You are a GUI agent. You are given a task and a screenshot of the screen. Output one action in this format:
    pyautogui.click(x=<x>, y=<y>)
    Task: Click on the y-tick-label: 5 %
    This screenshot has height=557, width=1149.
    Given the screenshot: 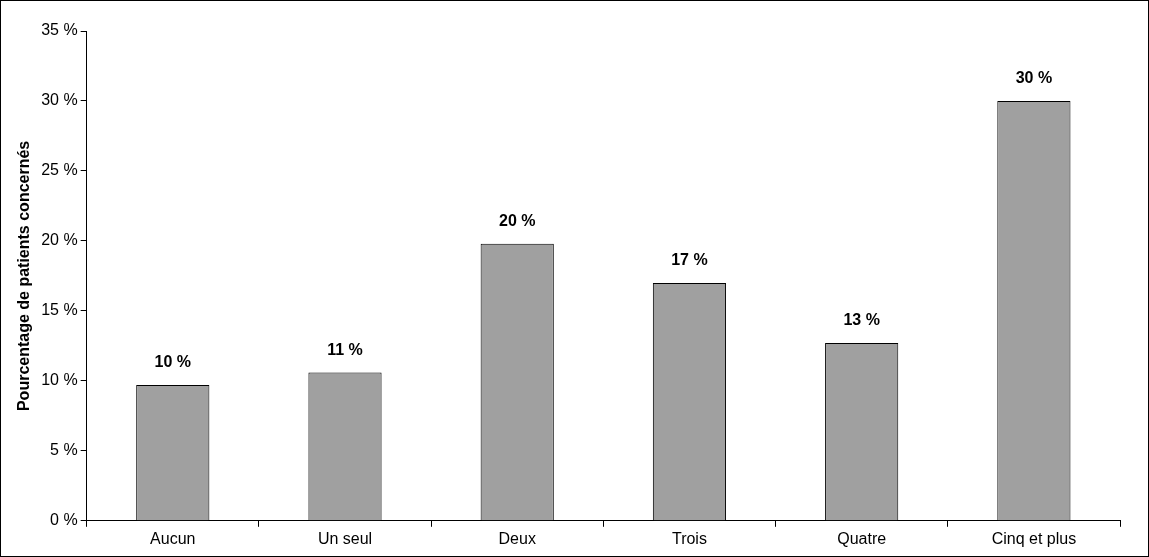 What is the action you would take?
    pyautogui.click(x=64, y=450)
    